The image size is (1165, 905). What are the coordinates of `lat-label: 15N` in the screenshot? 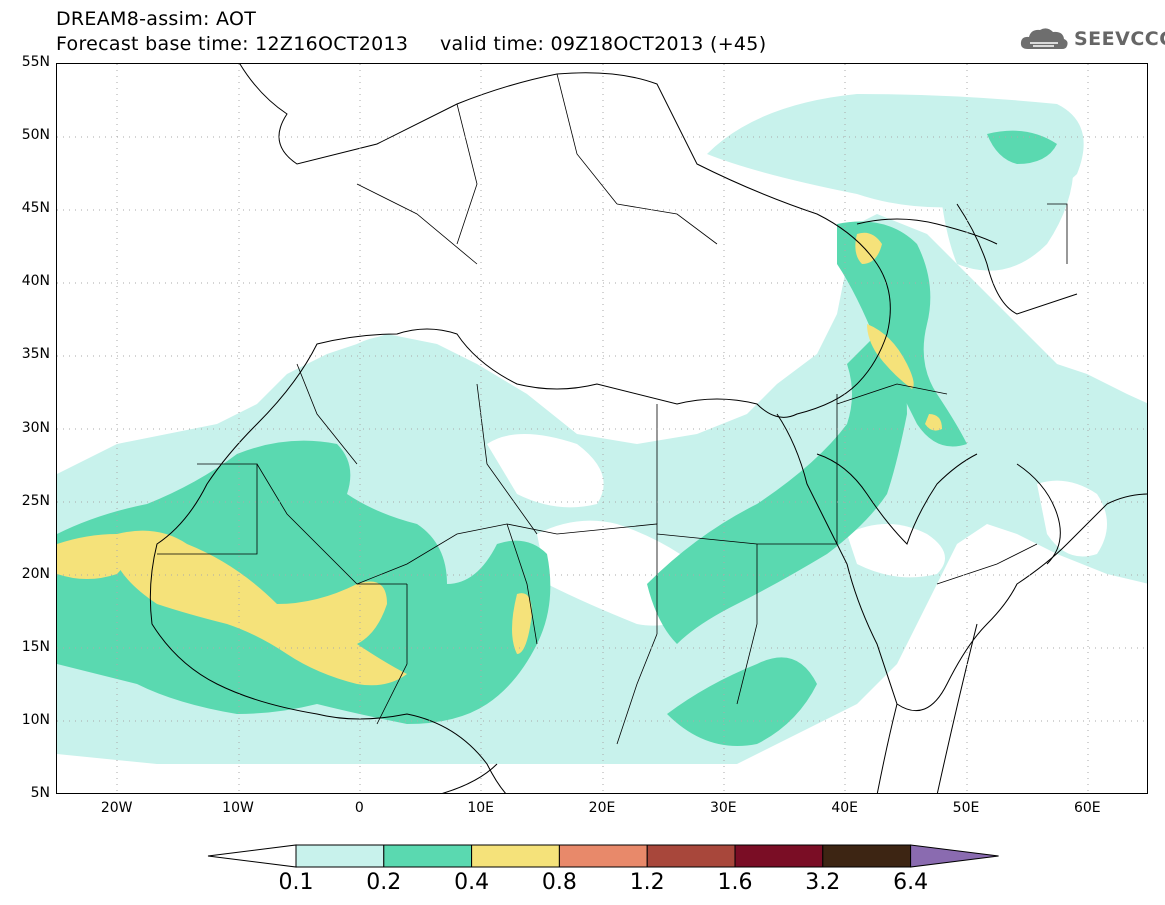 It's located at (35, 646).